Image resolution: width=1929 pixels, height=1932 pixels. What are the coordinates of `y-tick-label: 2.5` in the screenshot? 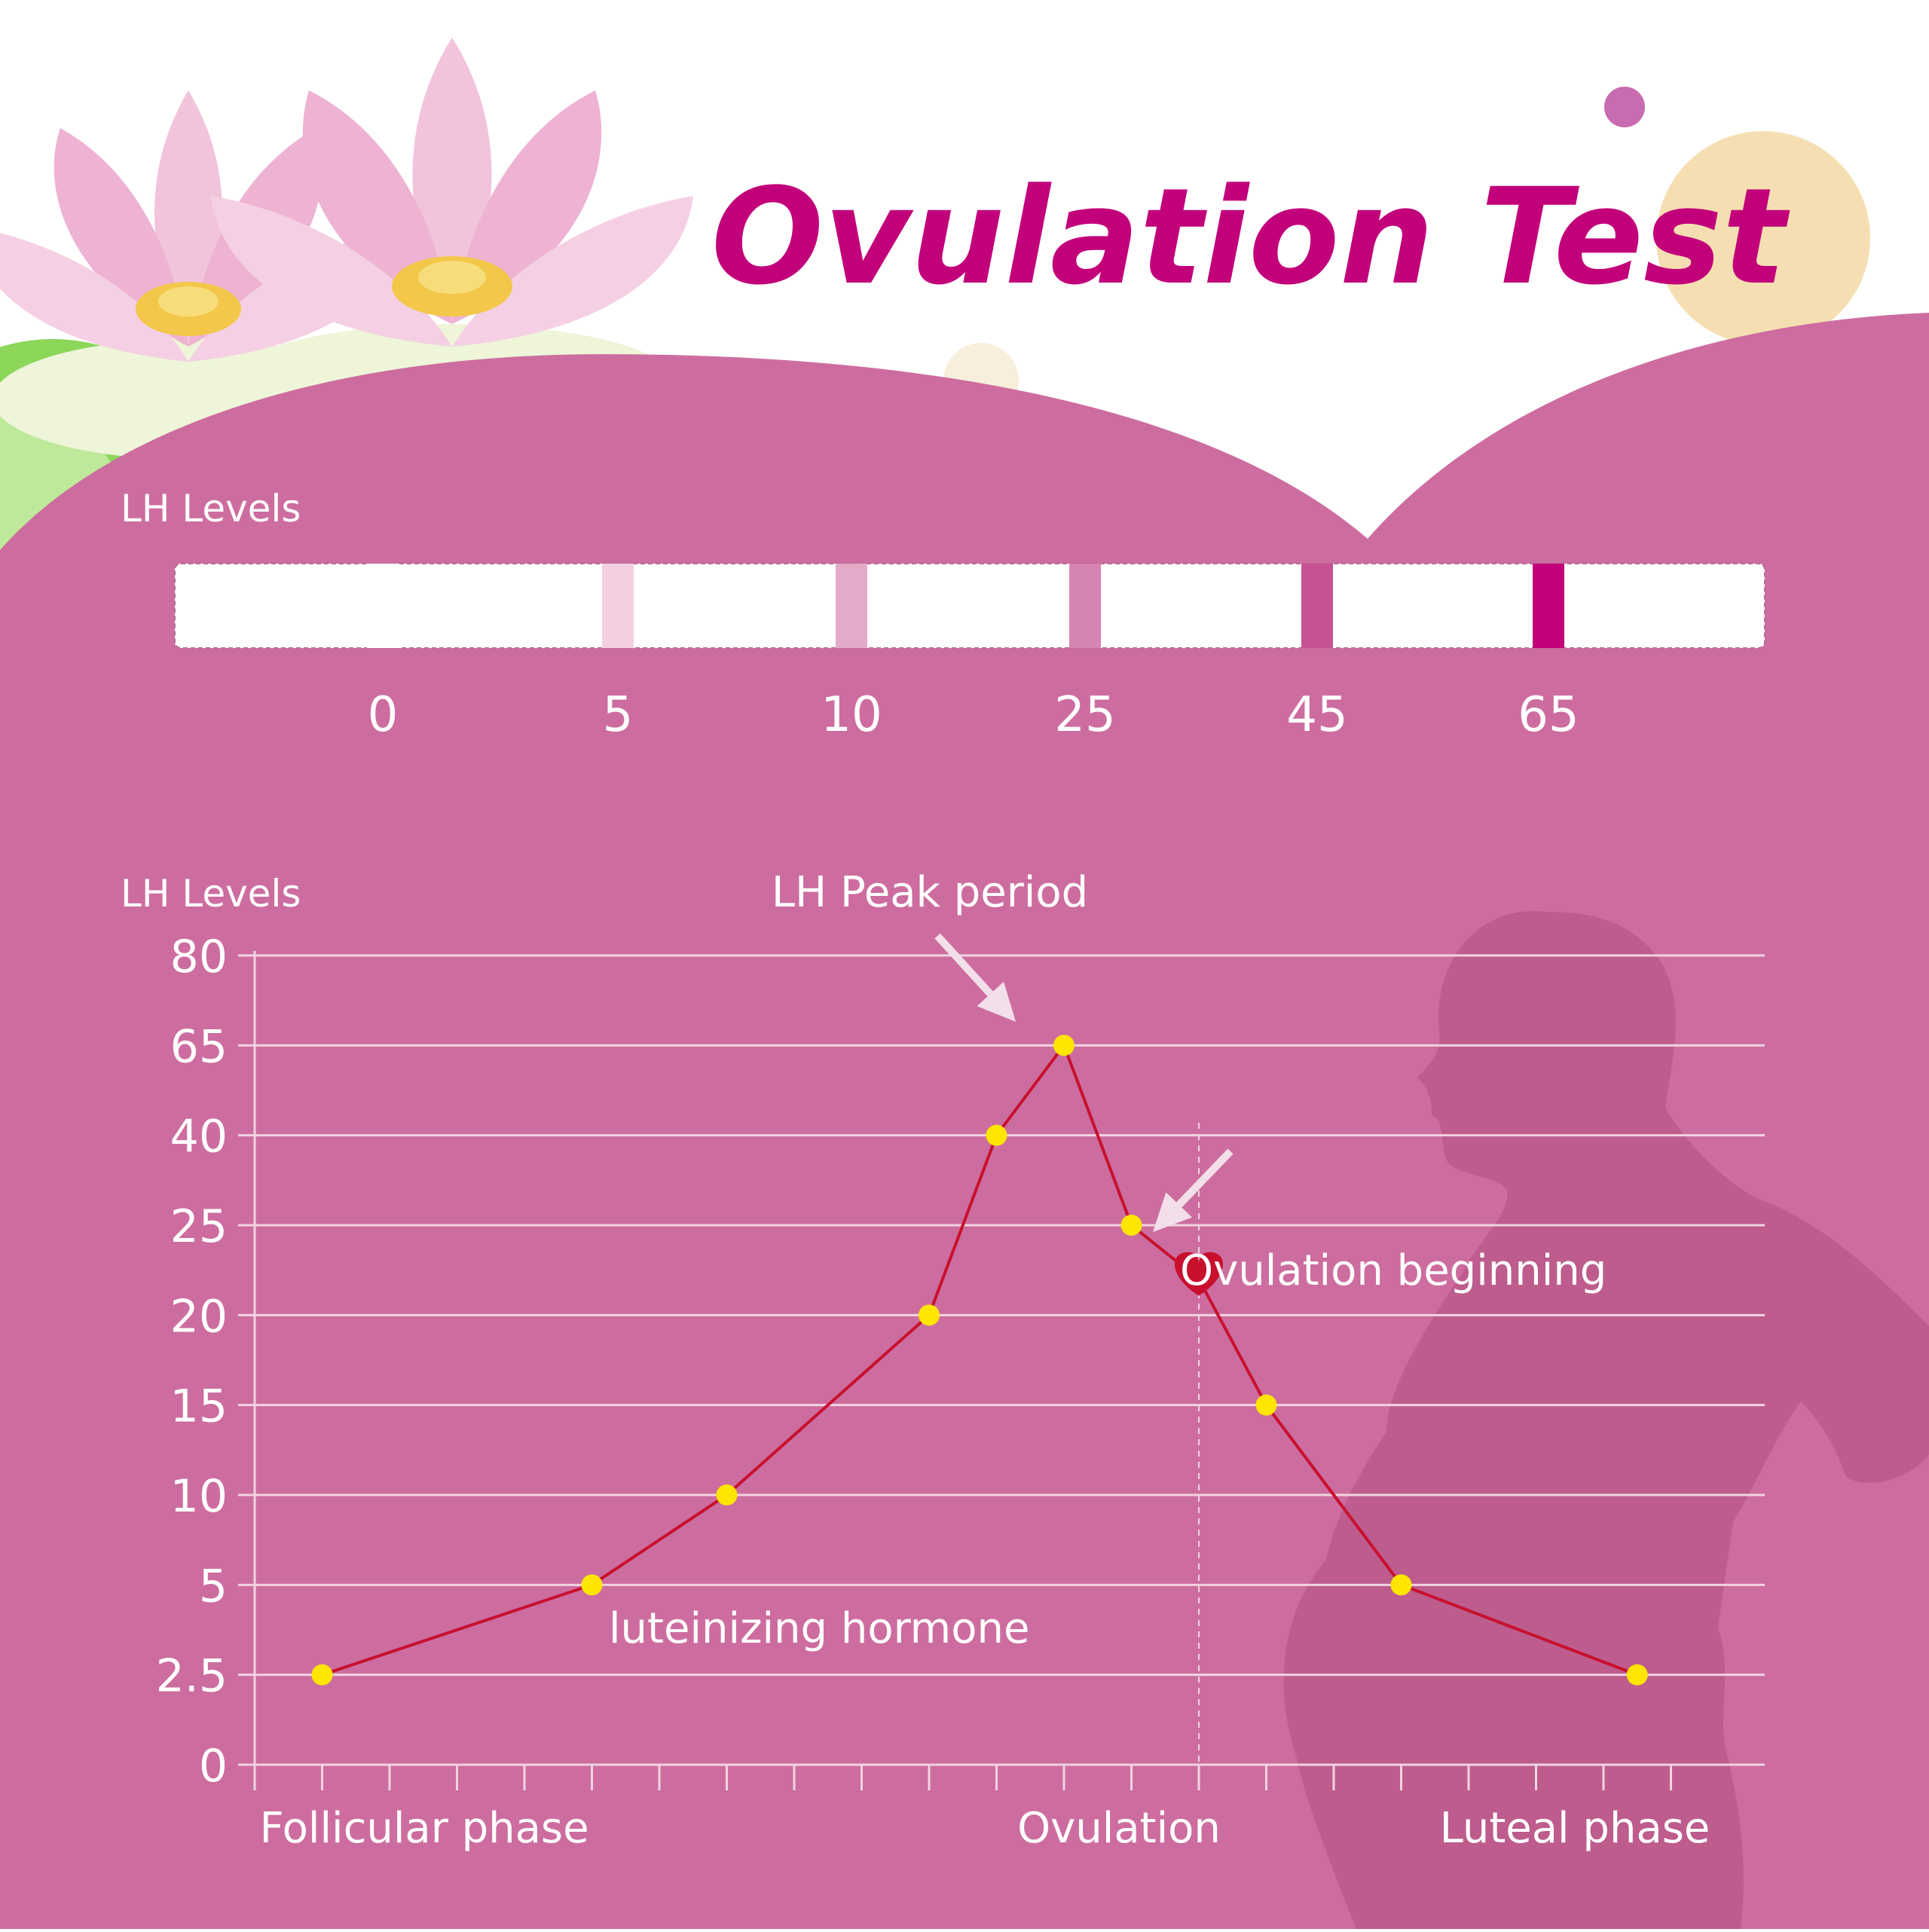 It's located at (192, 1676).